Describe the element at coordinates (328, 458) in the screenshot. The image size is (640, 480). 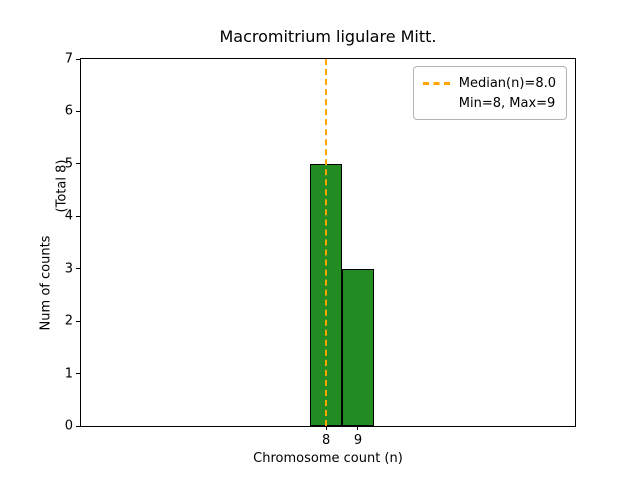
I see `x-axis-label: Chromosome count (n)` at that location.